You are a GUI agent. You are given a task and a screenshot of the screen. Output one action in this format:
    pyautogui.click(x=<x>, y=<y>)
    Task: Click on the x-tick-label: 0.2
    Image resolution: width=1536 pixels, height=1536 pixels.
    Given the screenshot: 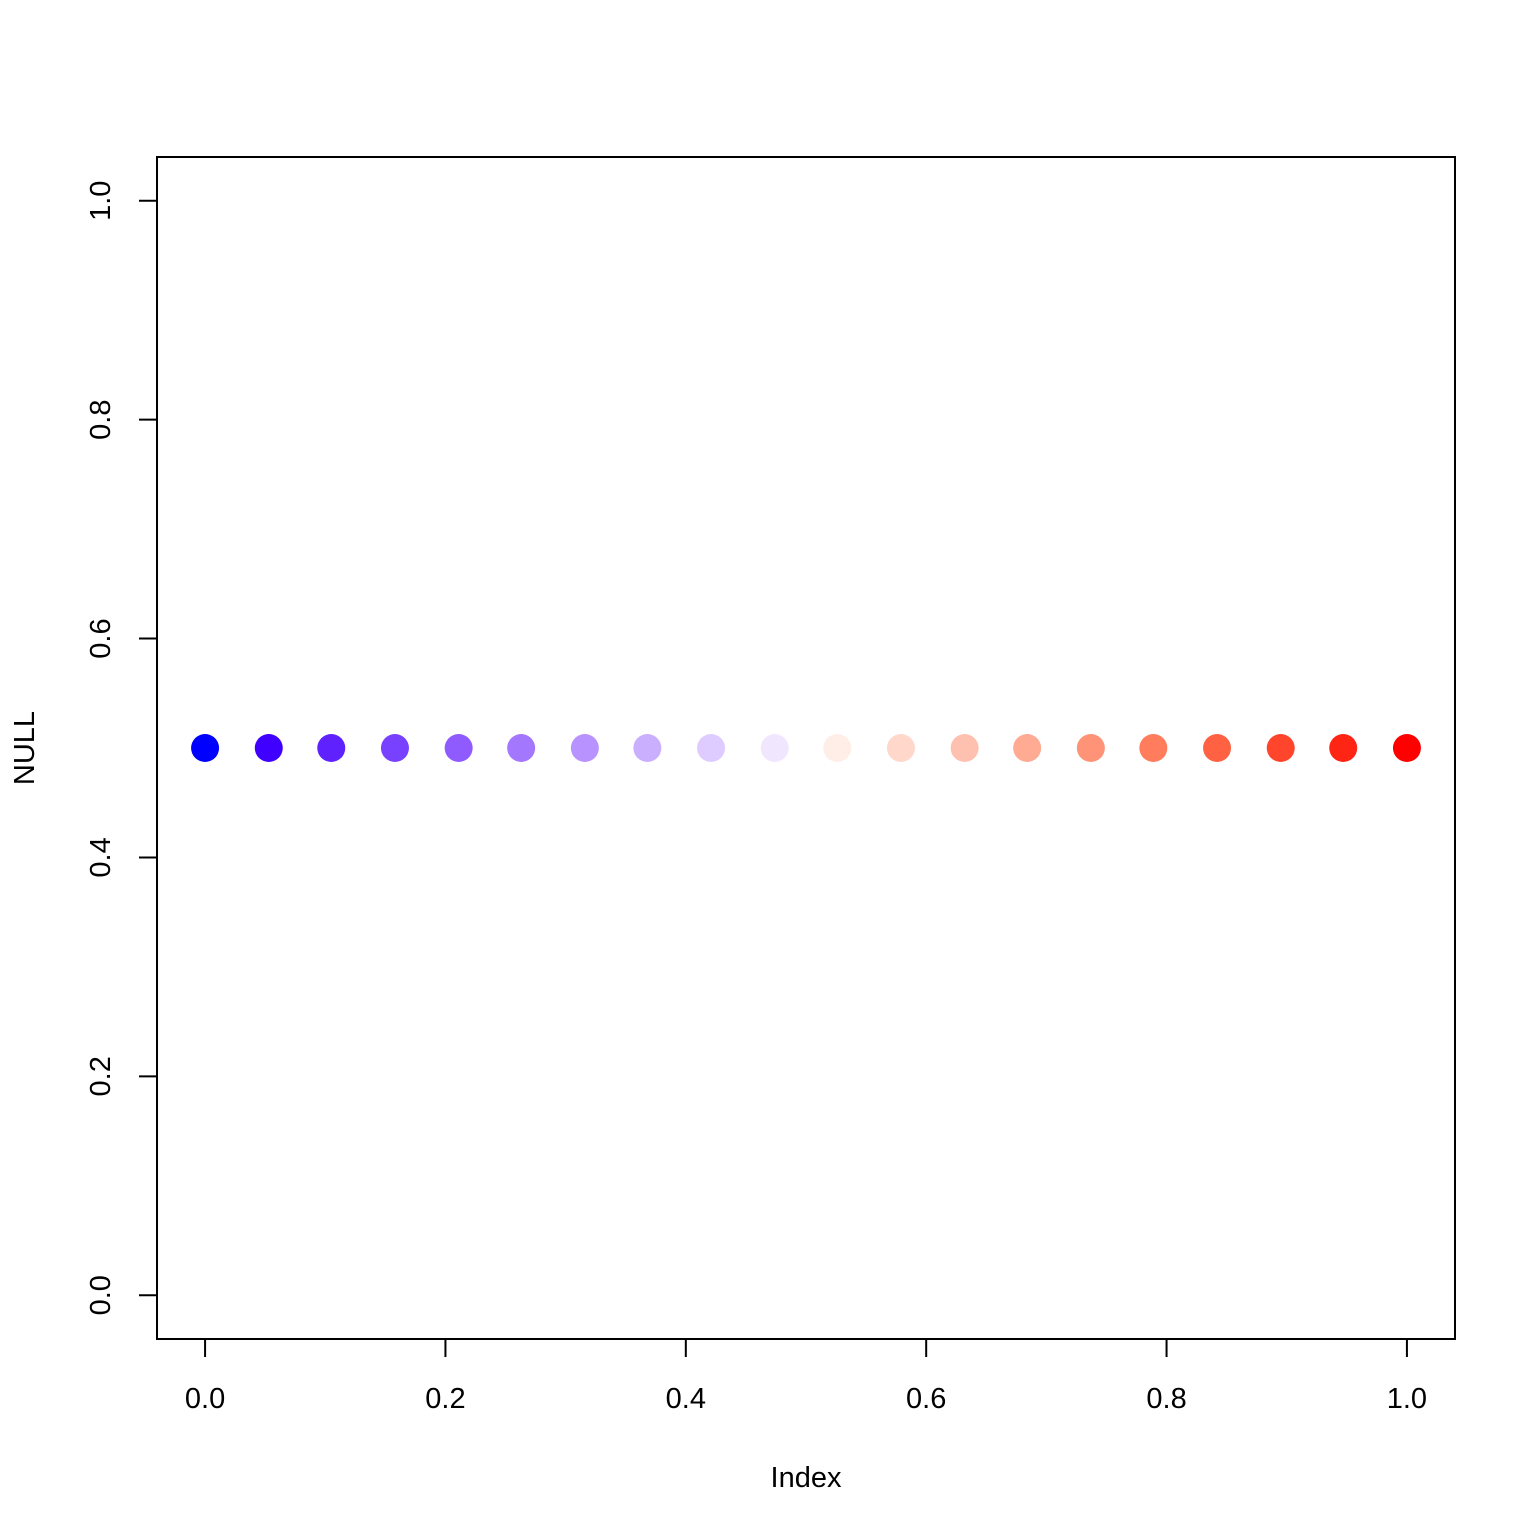 What is the action you would take?
    pyautogui.click(x=445, y=1399)
    